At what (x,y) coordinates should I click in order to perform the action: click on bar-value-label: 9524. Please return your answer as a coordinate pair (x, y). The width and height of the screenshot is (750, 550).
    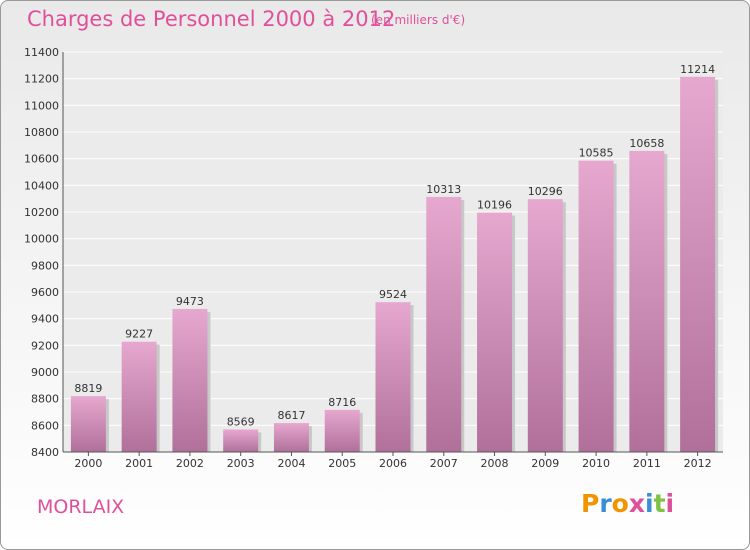
    Looking at the image, I should click on (393, 294).